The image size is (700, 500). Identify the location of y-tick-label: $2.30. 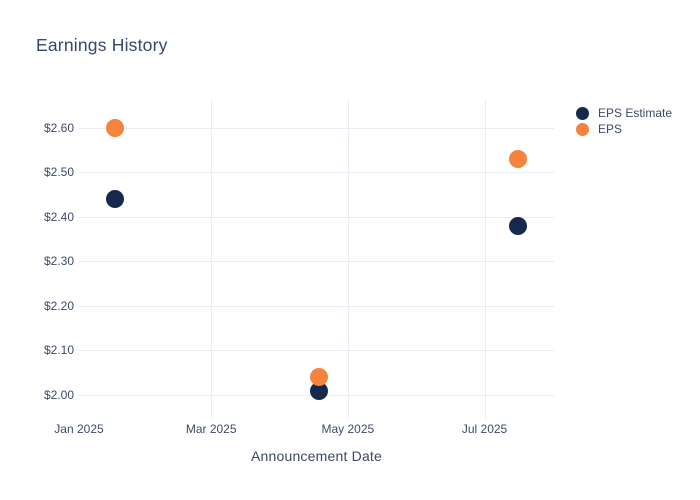
(58, 261).